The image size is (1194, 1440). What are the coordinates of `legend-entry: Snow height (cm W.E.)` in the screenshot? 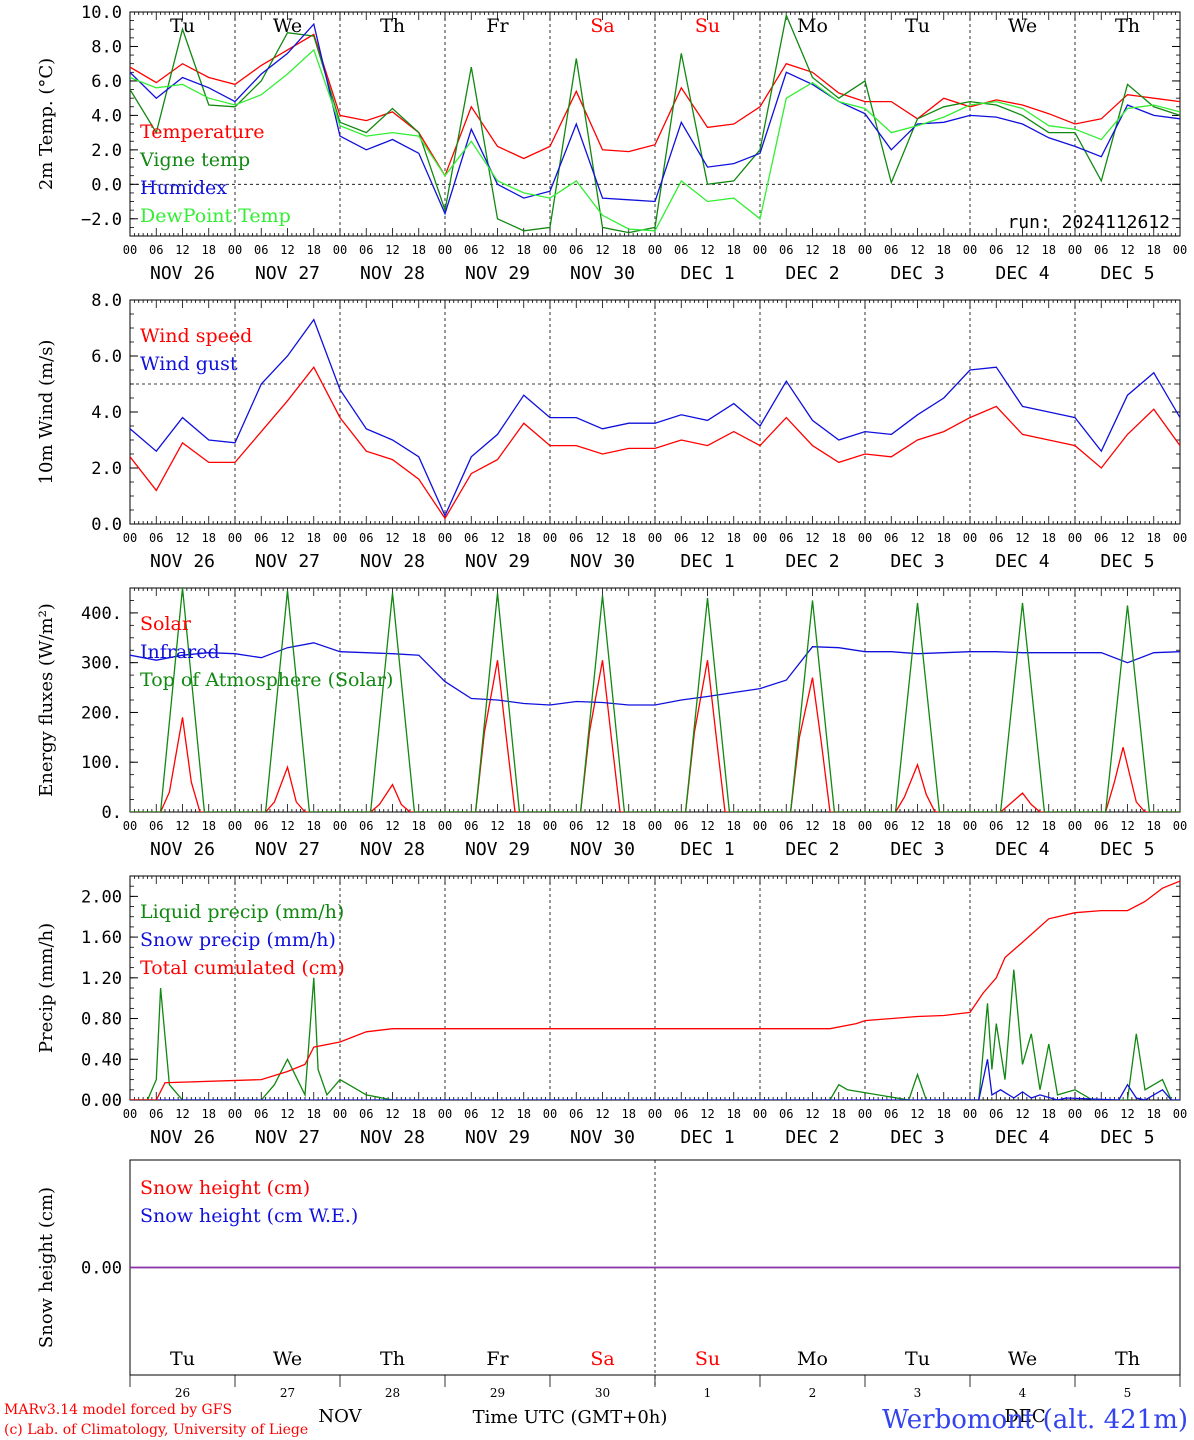 It's located at (249, 1216).